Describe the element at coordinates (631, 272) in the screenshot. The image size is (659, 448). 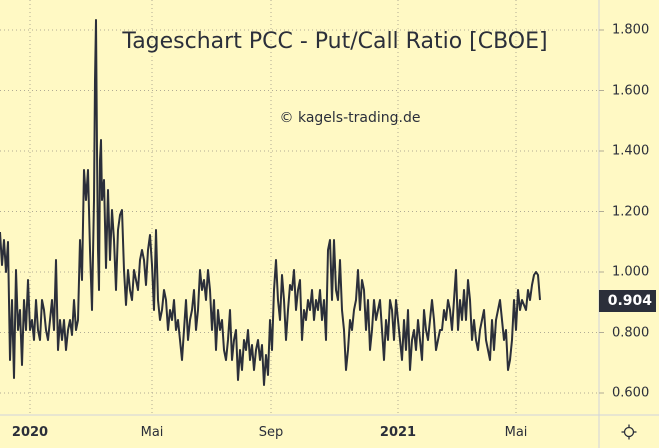
I see `y-tick-label: 1.000` at that location.